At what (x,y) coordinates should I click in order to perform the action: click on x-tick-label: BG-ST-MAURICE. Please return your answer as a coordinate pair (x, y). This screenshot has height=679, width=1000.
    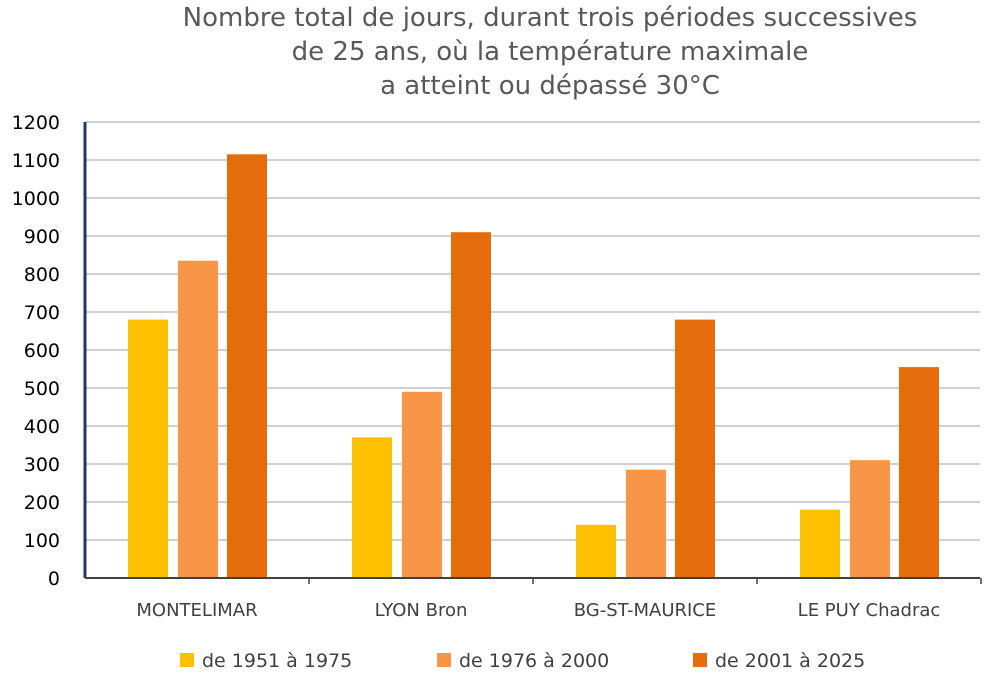
    Looking at the image, I should click on (645, 610).